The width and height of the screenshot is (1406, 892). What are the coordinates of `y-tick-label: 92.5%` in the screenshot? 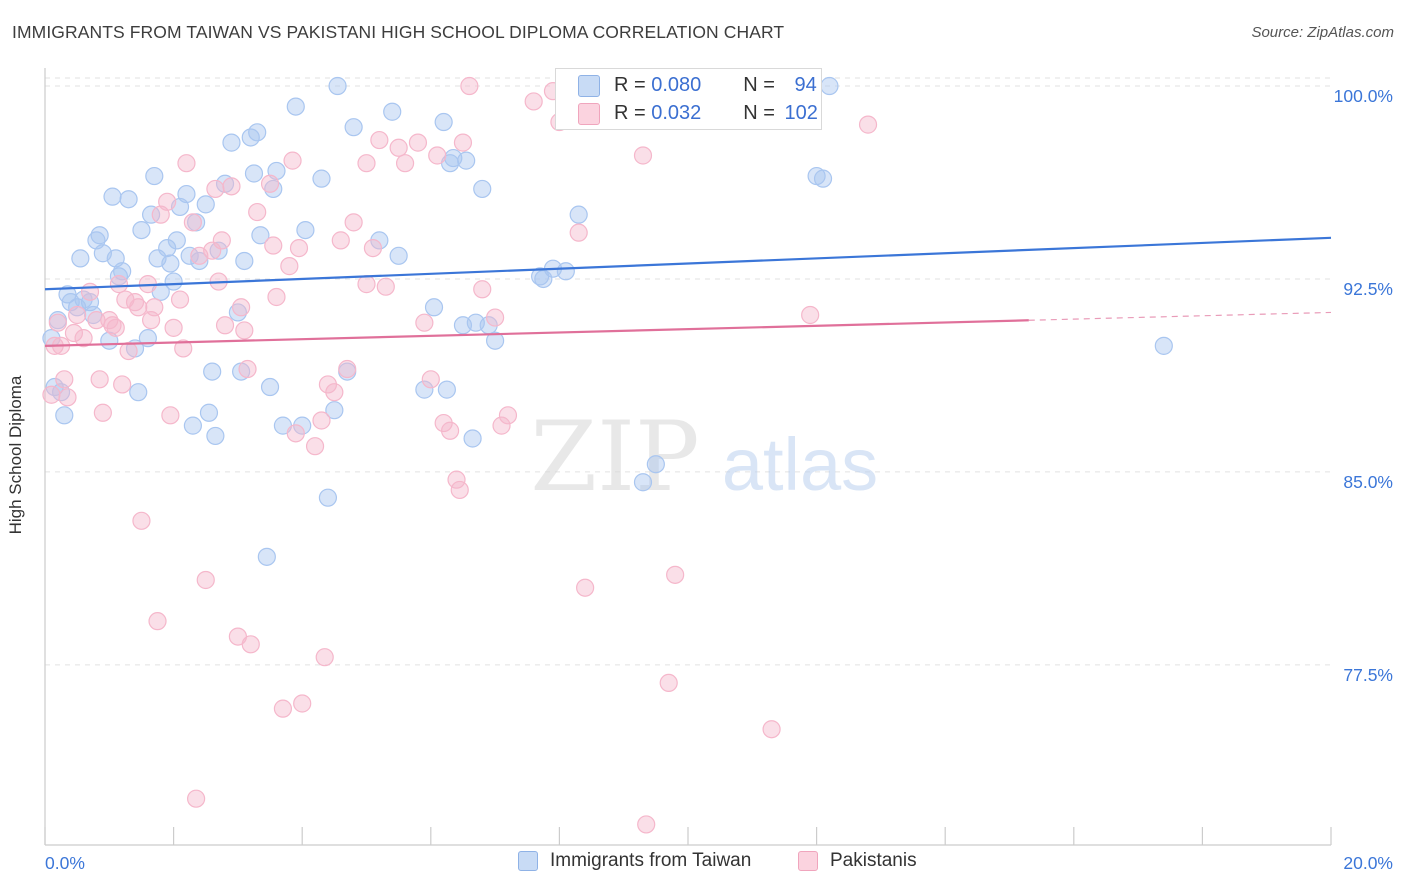 It's located at (1368, 289).